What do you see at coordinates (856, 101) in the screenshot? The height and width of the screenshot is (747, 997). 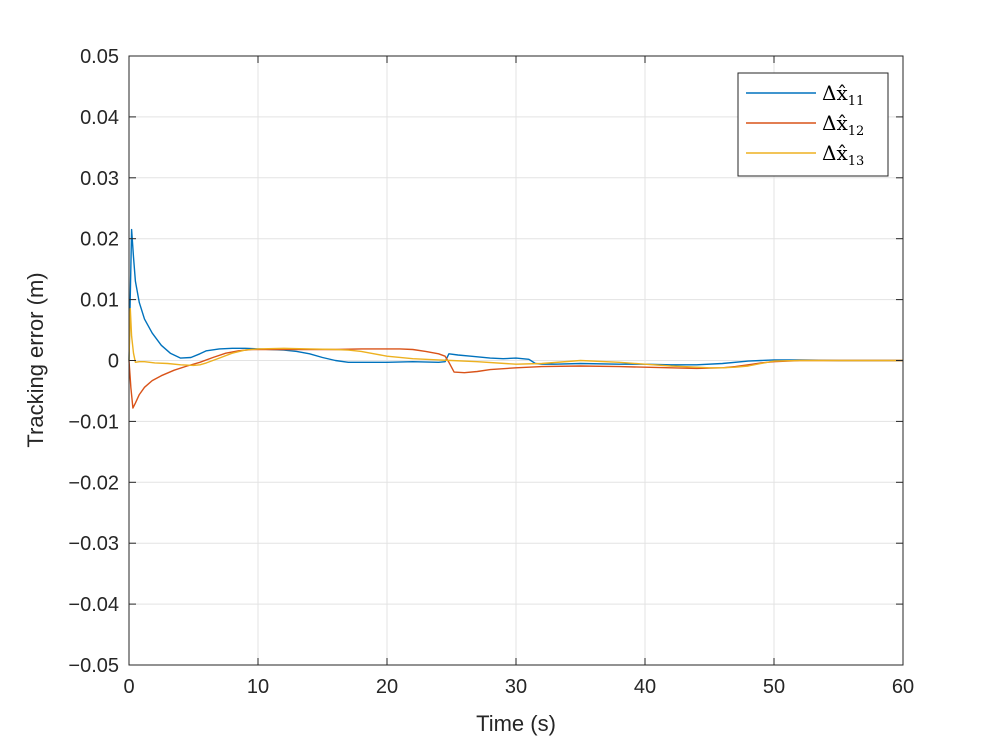 I see `legend-label-subscript: 11` at bounding box center [856, 101].